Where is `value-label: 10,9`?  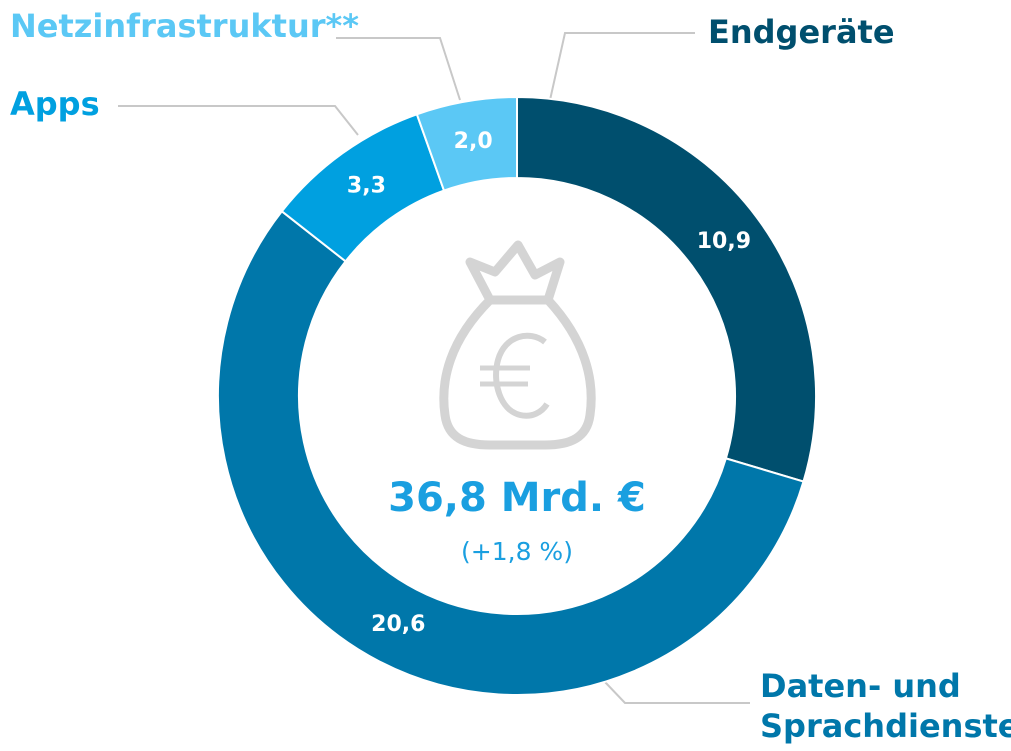 value-label: 10,9 is located at coordinates (724, 241).